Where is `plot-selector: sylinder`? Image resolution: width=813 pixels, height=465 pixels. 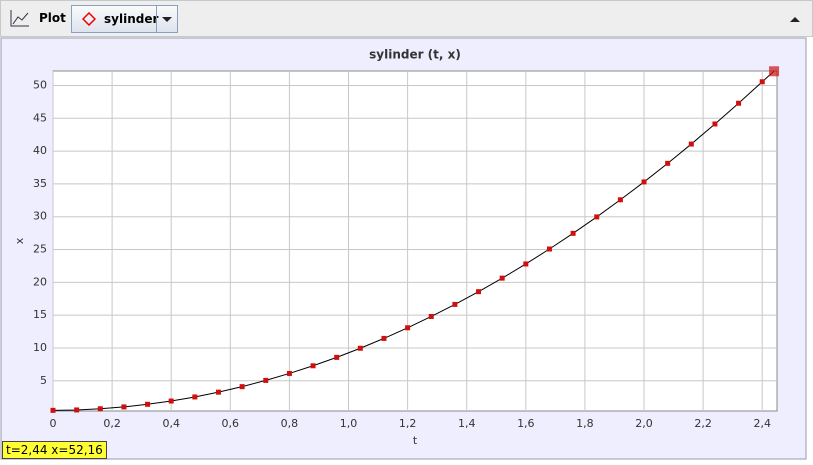 plot-selector: sylinder is located at coordinates (124, 19).